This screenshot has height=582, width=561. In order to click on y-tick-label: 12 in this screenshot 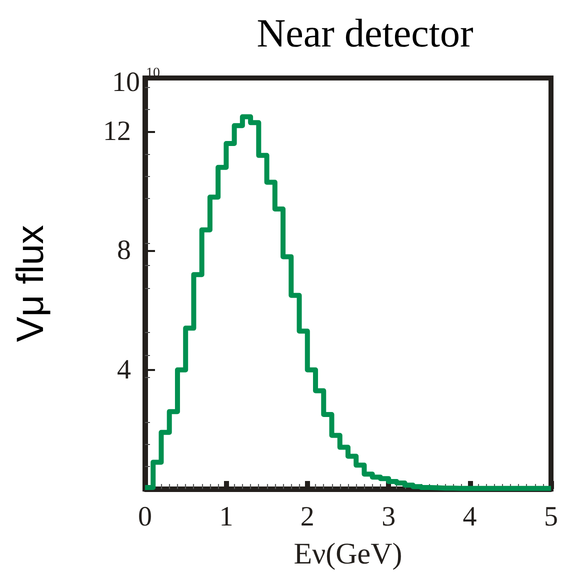, I will do `click(117, 132)`.